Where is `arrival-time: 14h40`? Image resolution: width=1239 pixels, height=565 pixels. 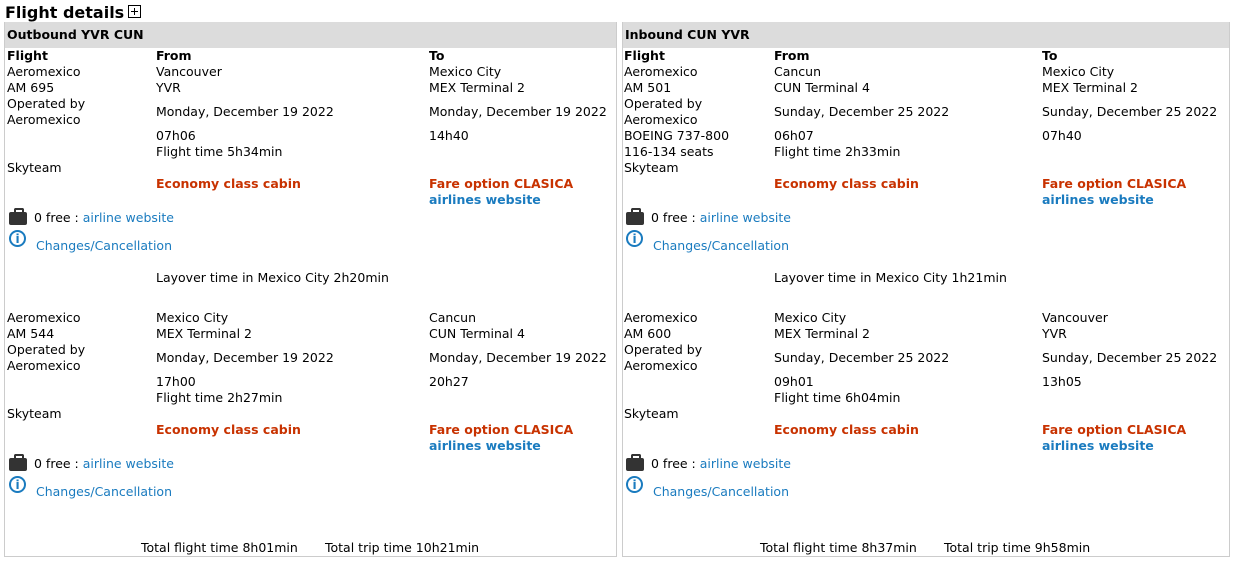 arrival-time: 14h40 is located at coordinates (449, 135).